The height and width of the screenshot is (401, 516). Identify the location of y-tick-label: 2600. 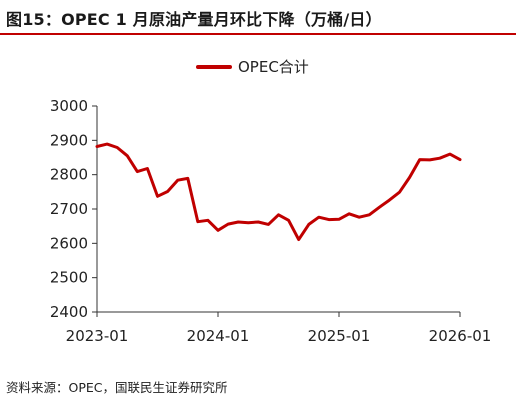
(69, 243).